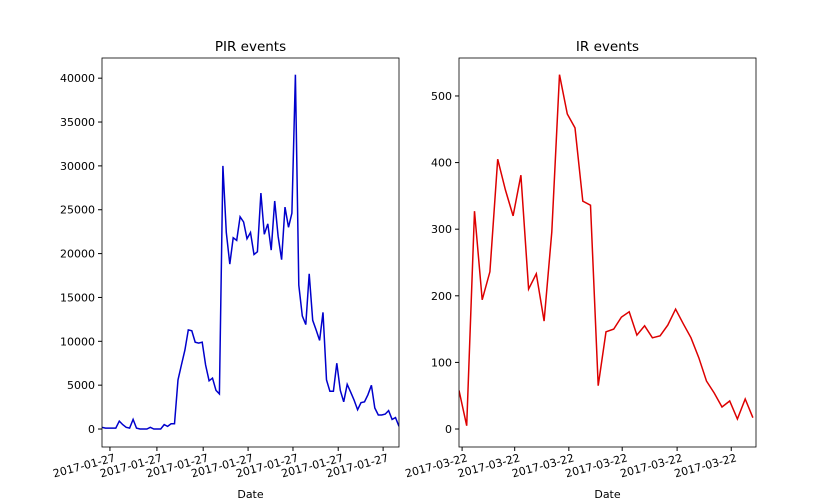 The image size is (838, 502). What do you see at coordinates (441, 362) in the screenshot?
I see `y-tick-label: 100` at bounding box center [441, 362].